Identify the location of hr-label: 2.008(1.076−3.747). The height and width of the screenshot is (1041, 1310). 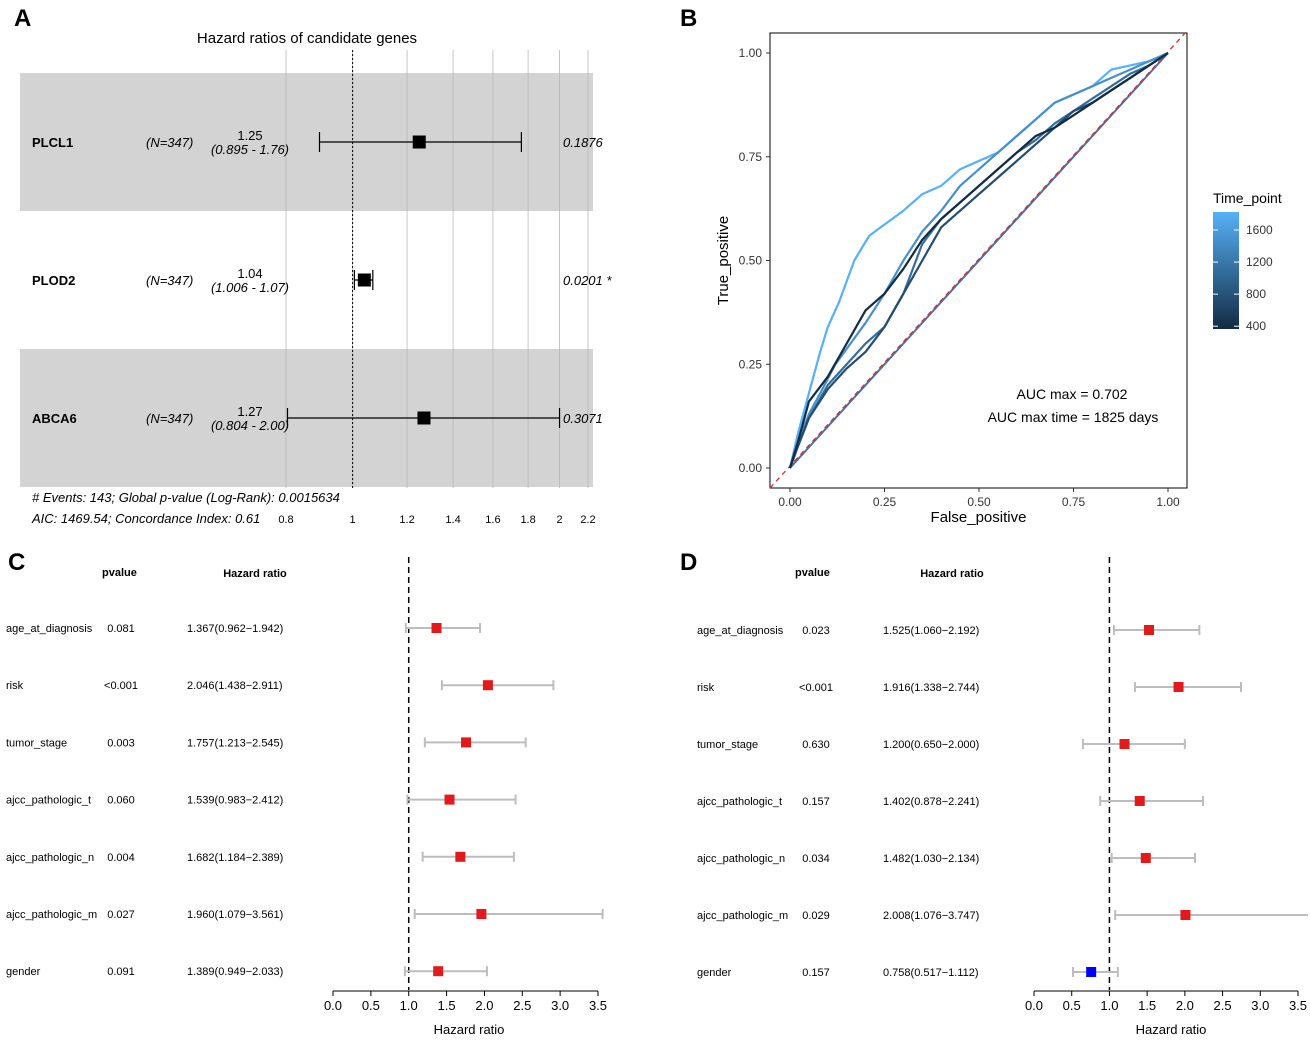
(931, 916).